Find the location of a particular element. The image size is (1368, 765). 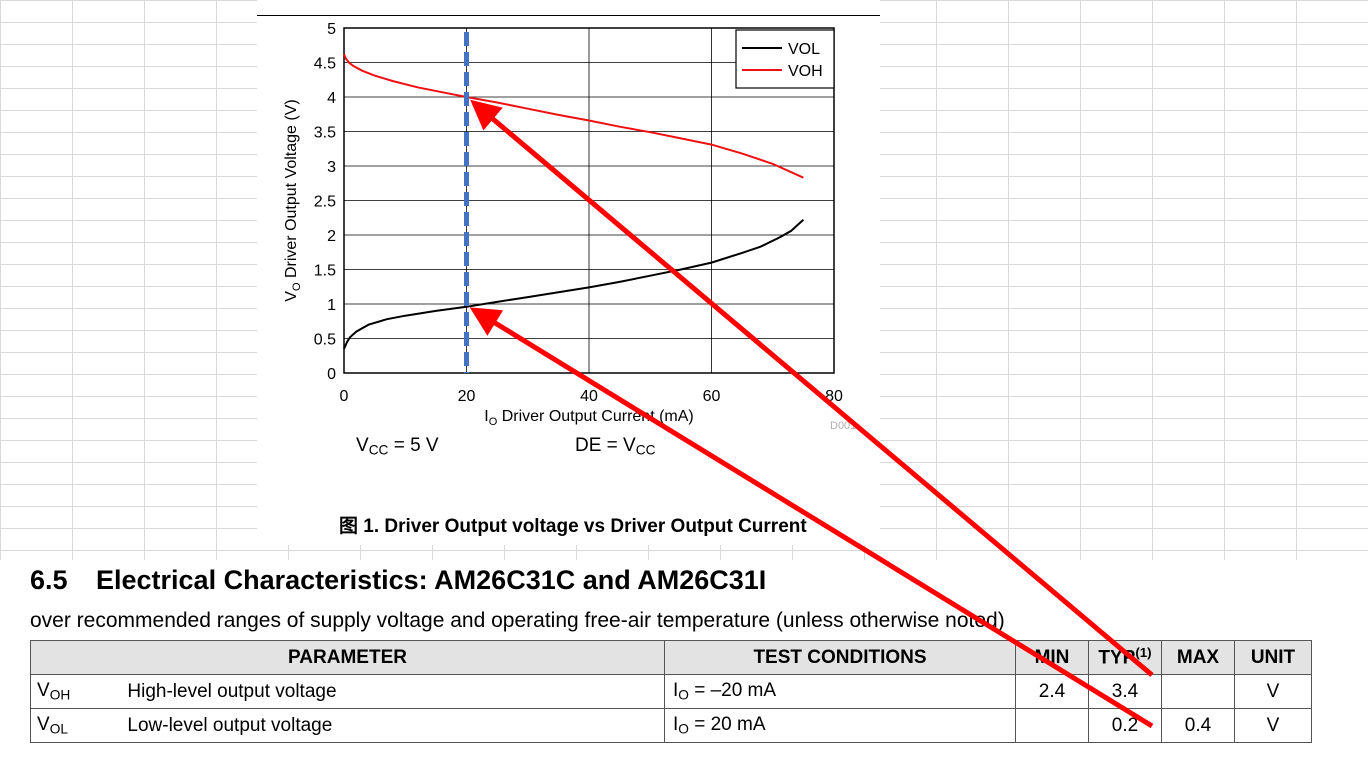

y-tick-label: 4.5 is located at coordinates (325, 64).